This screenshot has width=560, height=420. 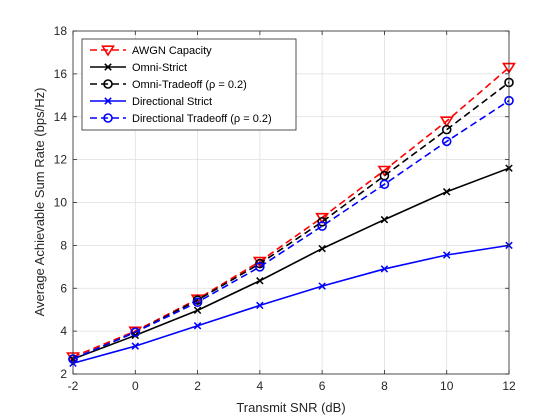 I want to click on y-tick-label: 12, so click(x=61, y=160).